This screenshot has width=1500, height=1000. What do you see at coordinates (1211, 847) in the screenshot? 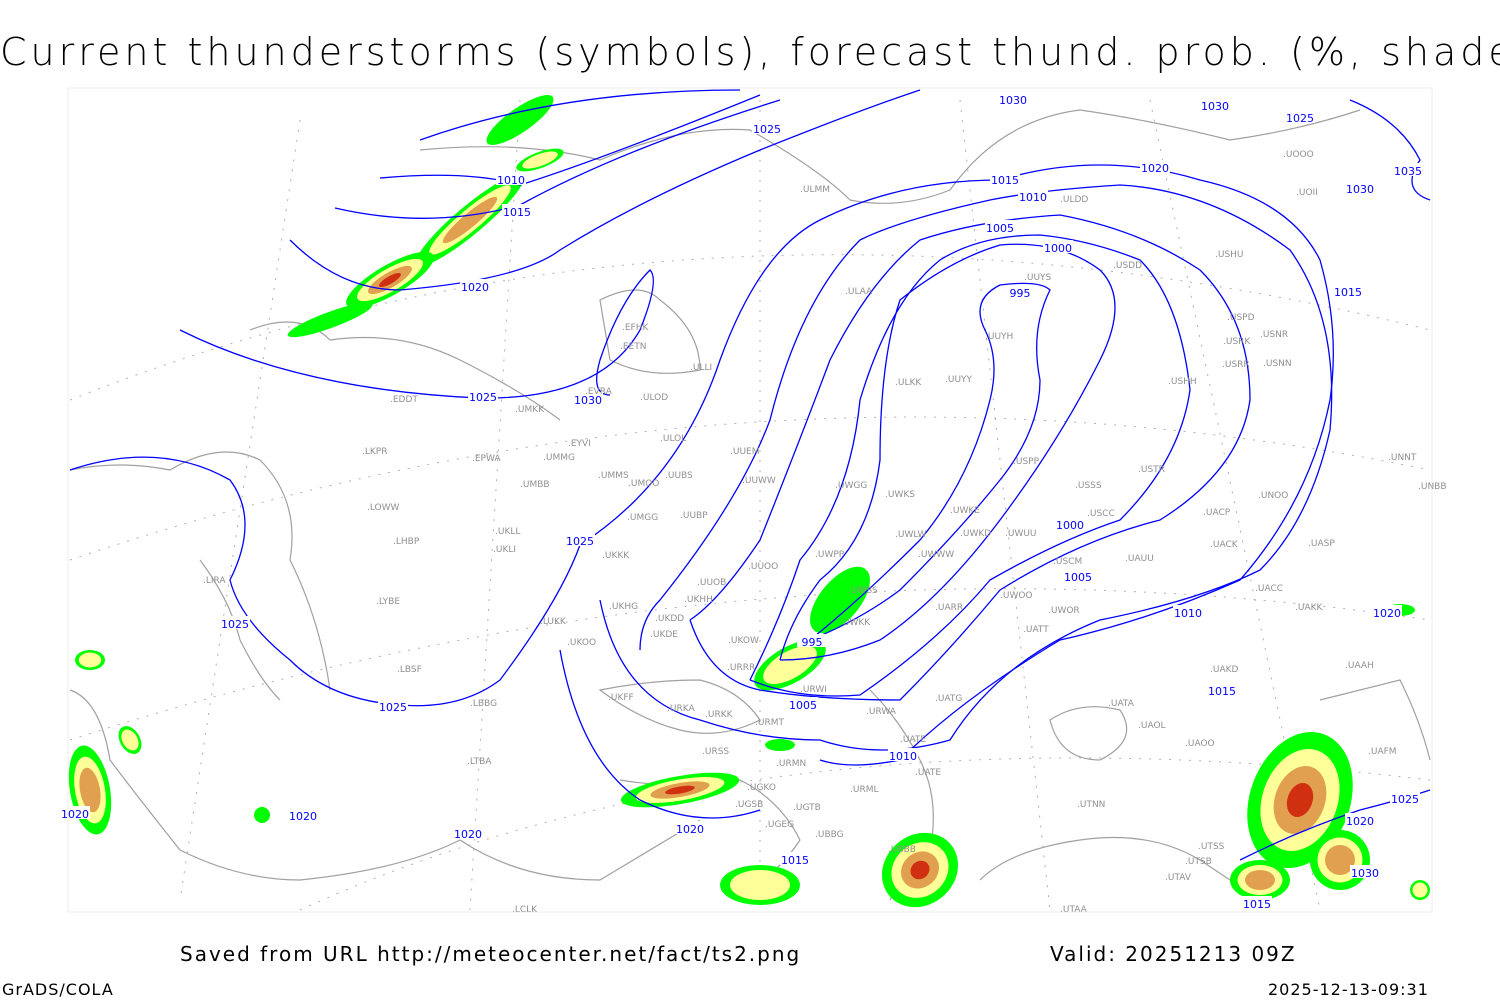
I see `station-label: .UTSS` at bounding box center [1211, 847].